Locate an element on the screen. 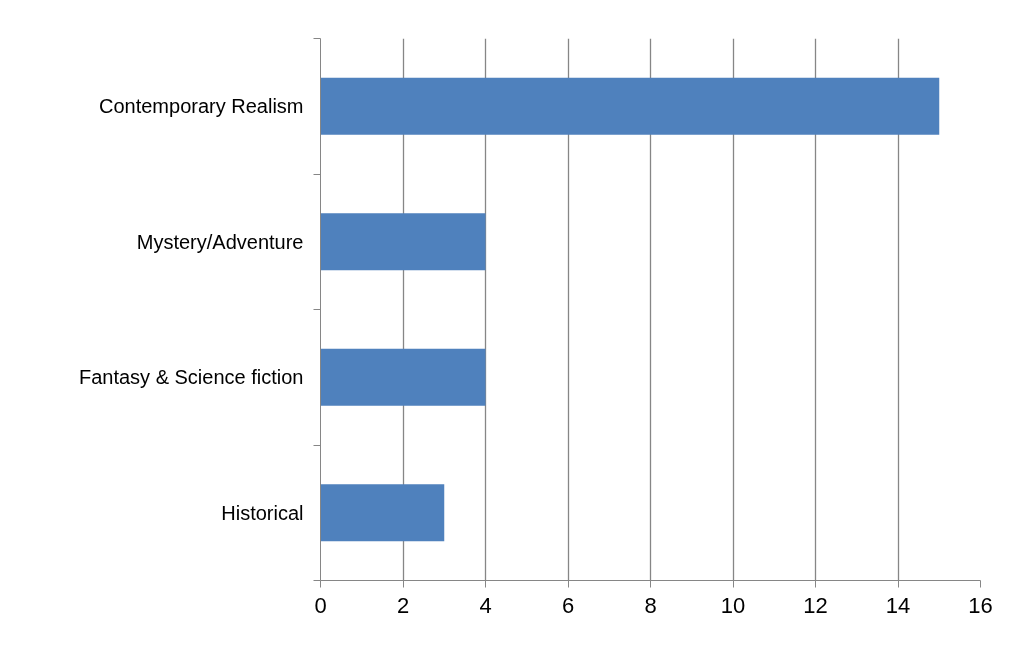 This screenshot has width=1015, height=648. x-tick-label: 6 is located at coordinates (568, 605).